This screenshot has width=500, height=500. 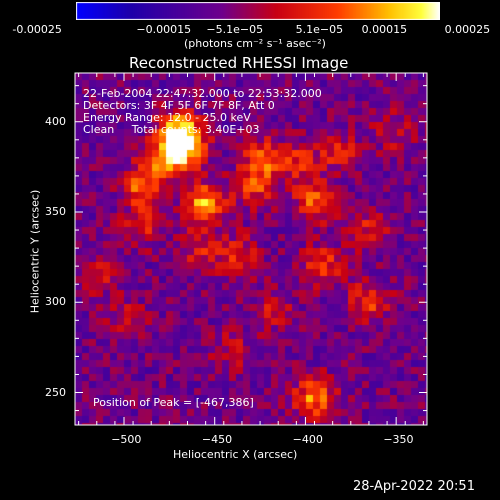 I want to click on annotation-line: Detectors: 3F 4F 5F 6F 7F 8F, Att 0, so click(x=179, y=105).